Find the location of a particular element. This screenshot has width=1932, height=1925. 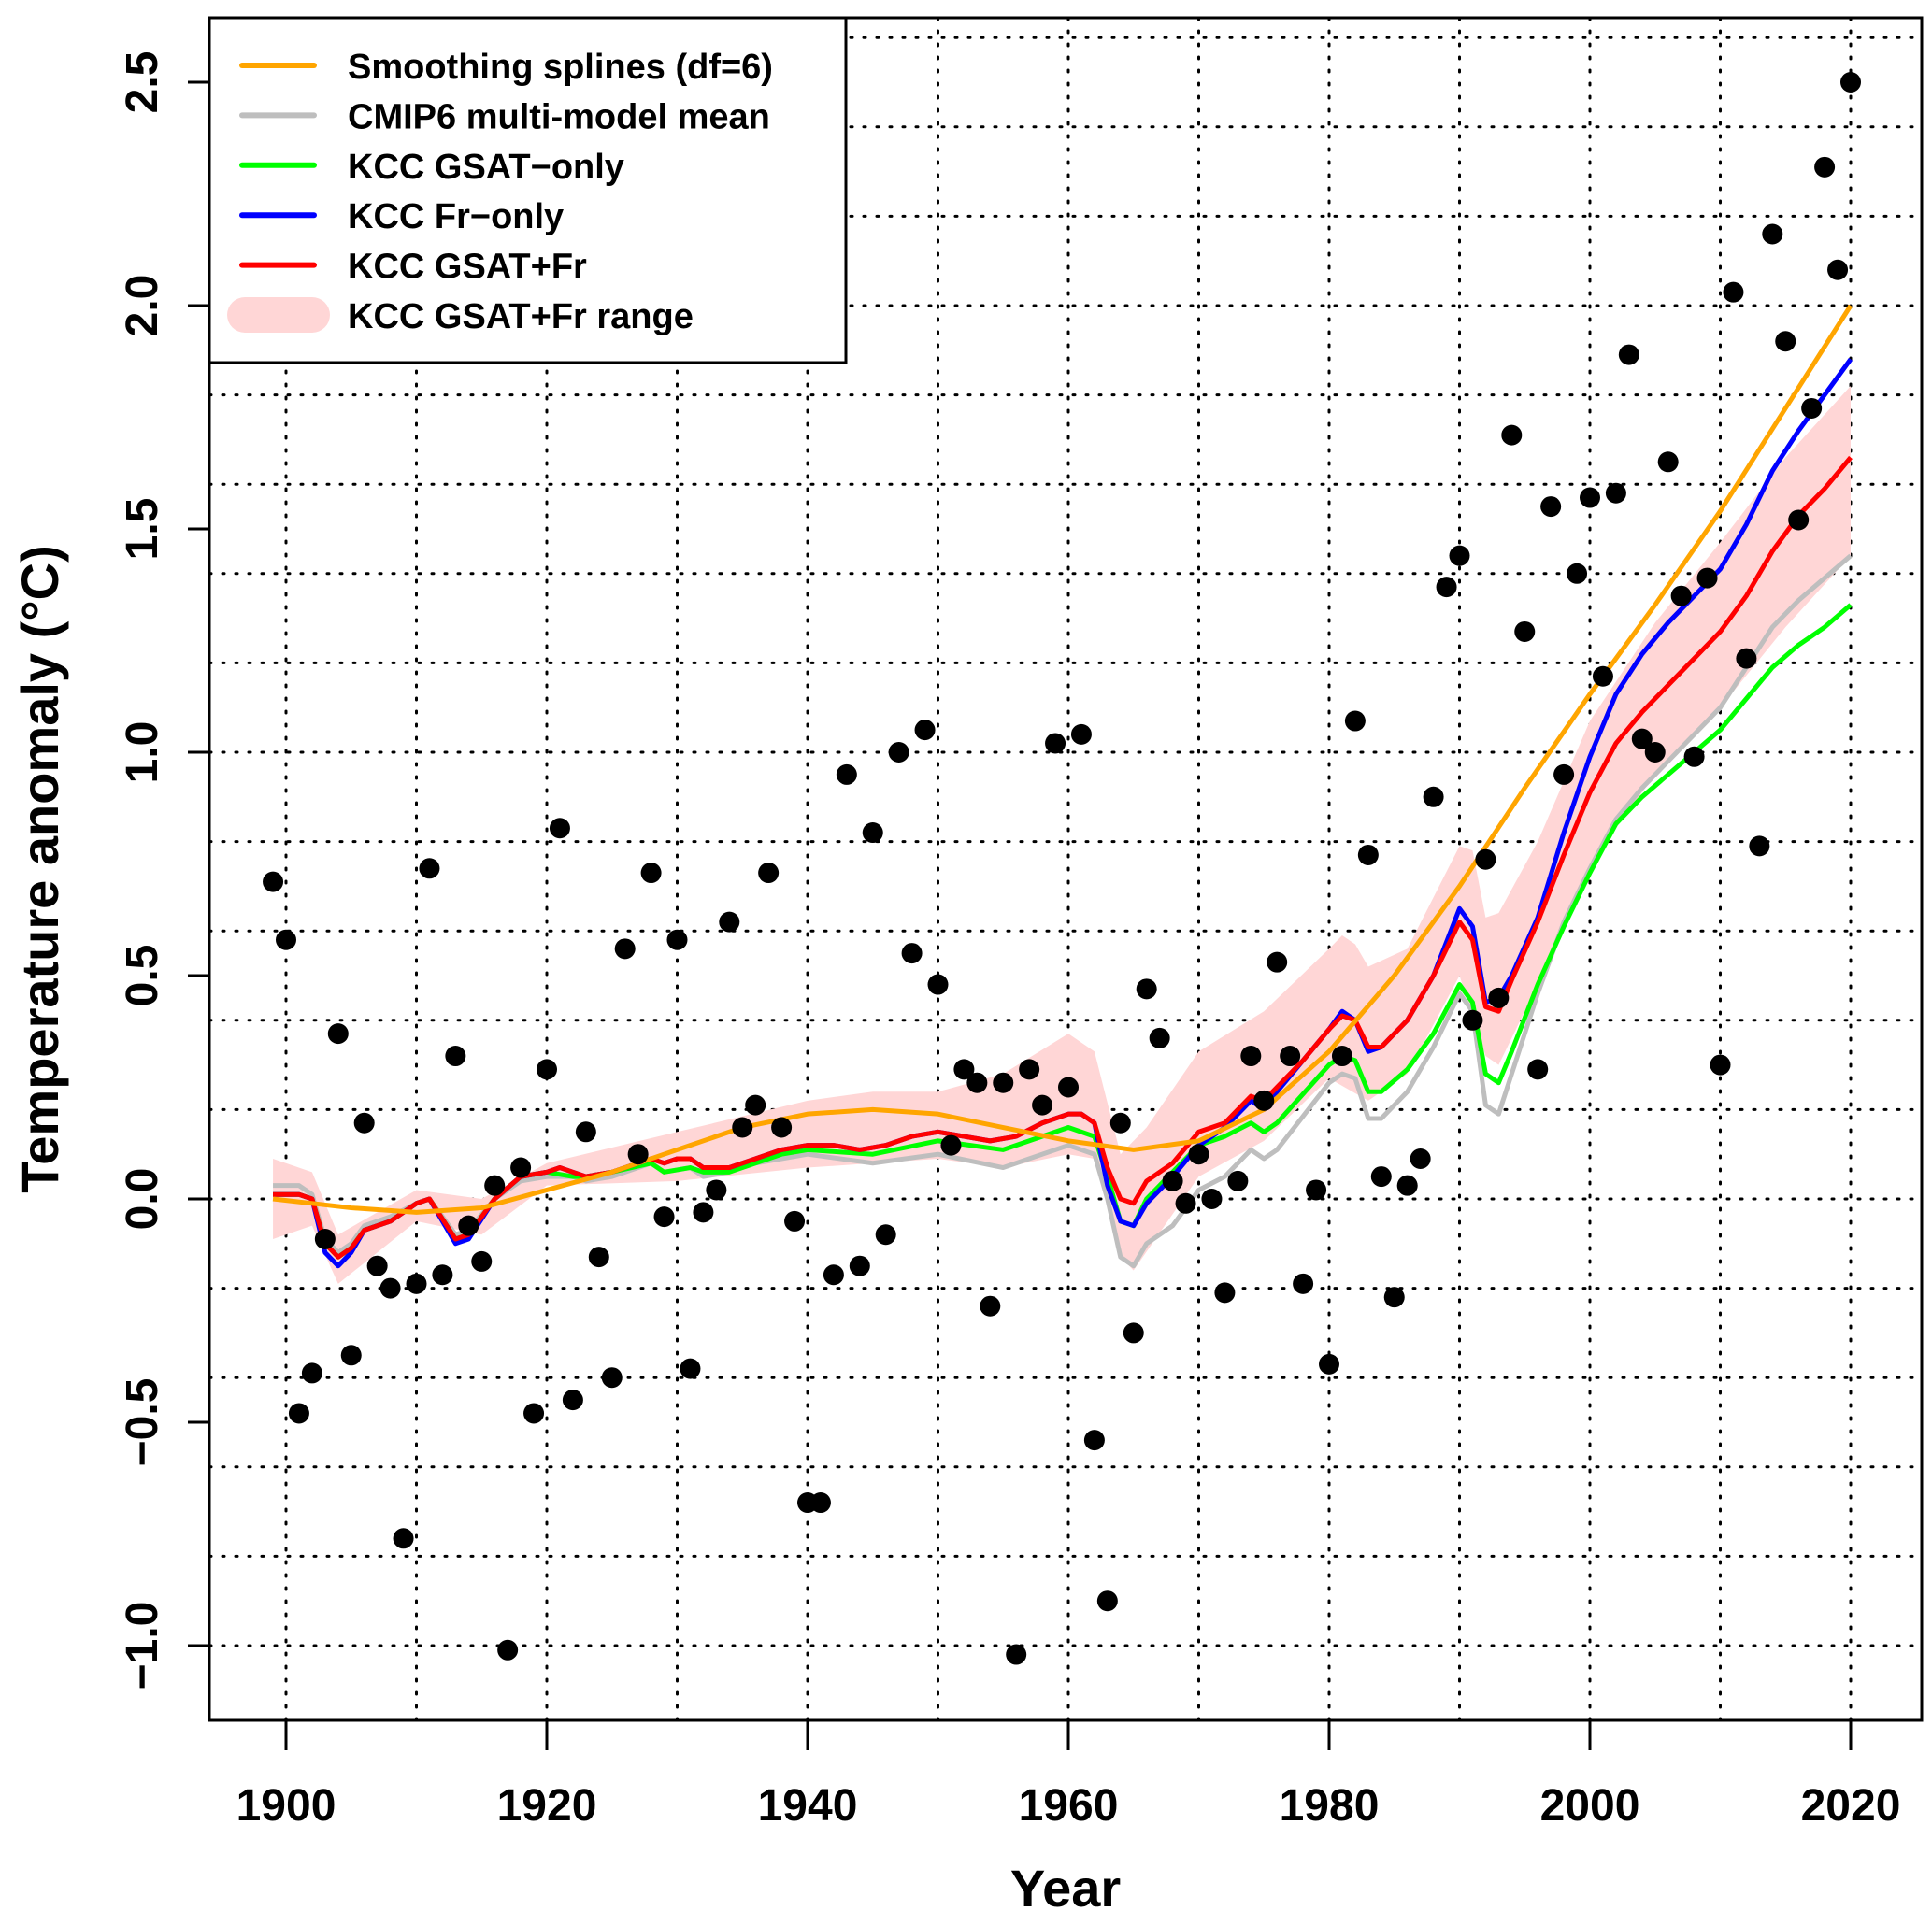

x-tick-label: 2020 is located at coordinates (1851, 1806).